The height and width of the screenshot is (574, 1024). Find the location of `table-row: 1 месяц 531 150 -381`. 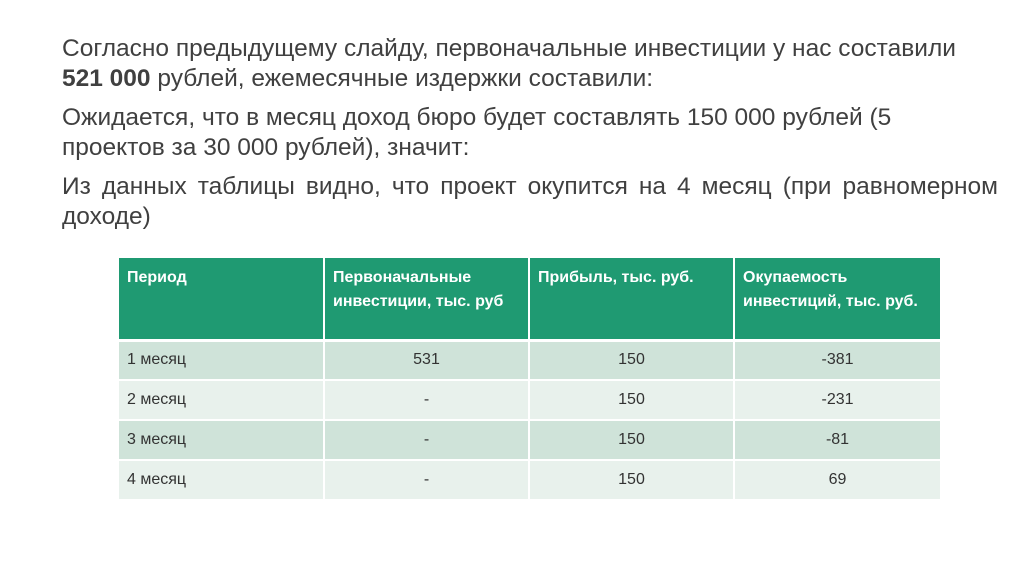

table-row: 1 месяц 531 150 -381 is located at coordinates (529, 360).